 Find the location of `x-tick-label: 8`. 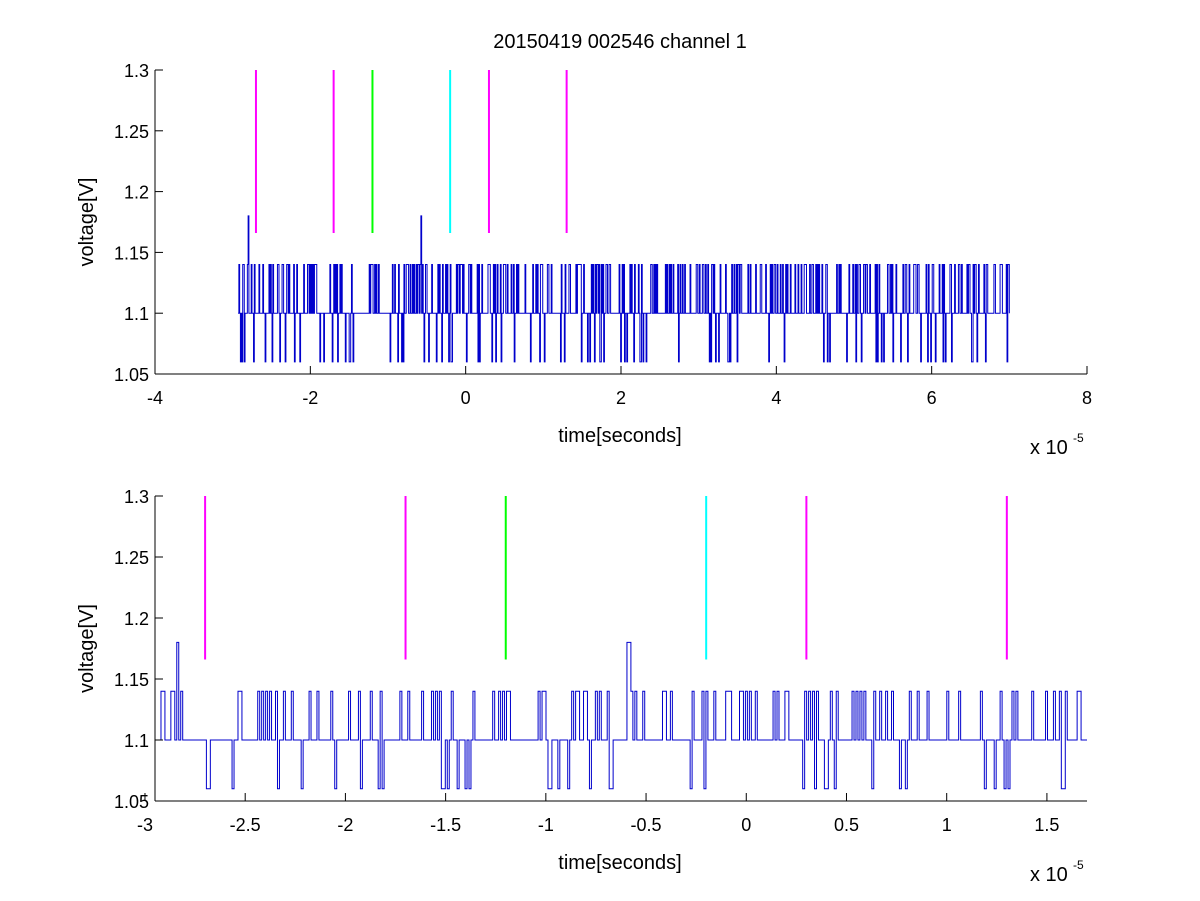

x-tick-label: 8 is located at coordinates (1087, 398).